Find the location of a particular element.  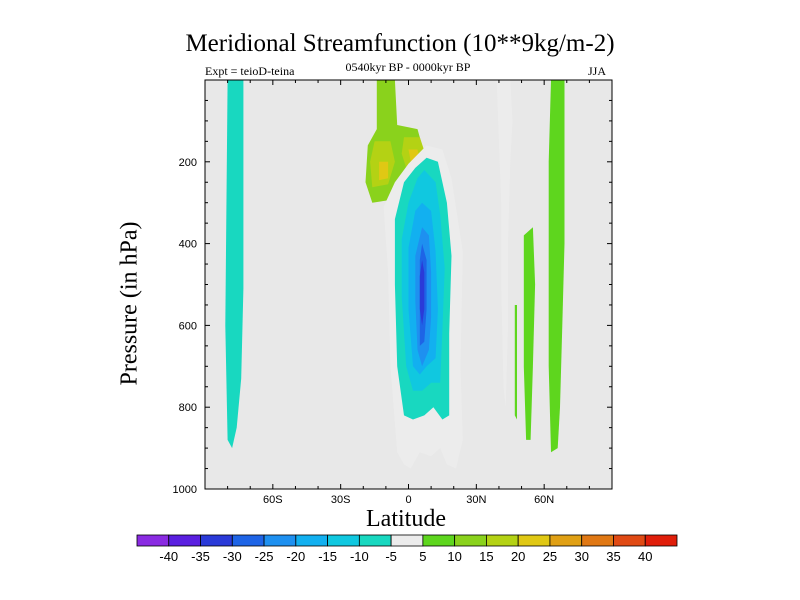

colorbar-label: -25 is located at coordinates (264, 556).